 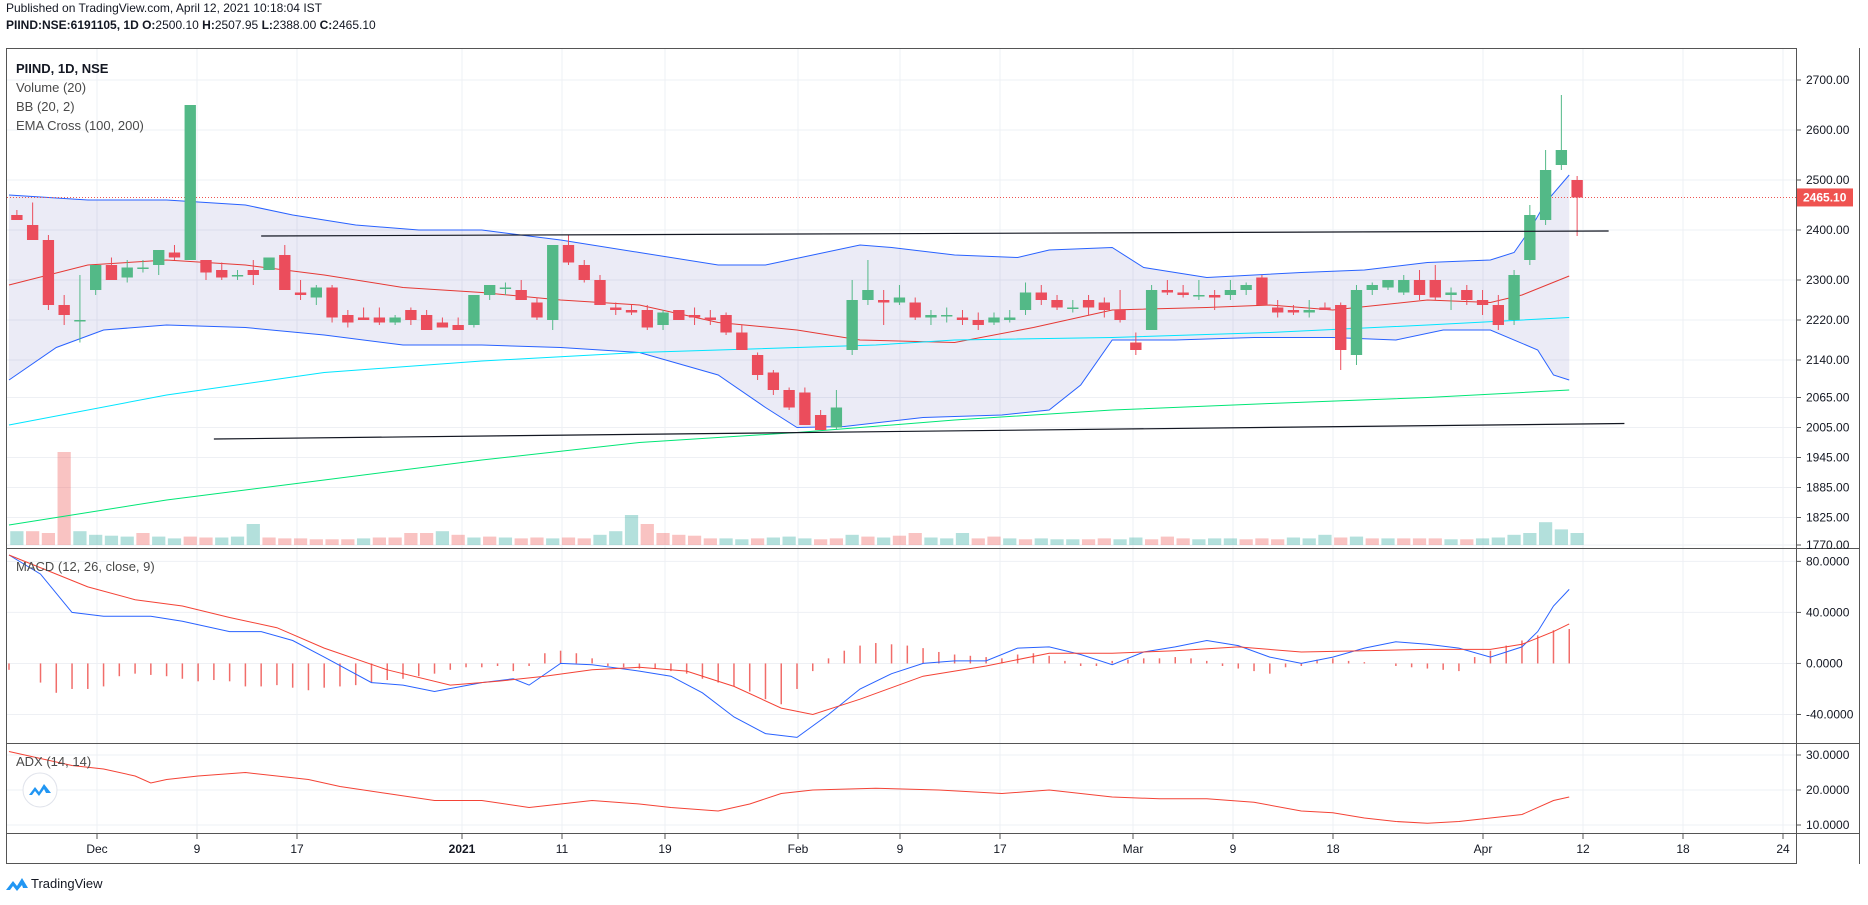 I want to click on legend-bb: BB (20, 2), so click(x=45, y=106).